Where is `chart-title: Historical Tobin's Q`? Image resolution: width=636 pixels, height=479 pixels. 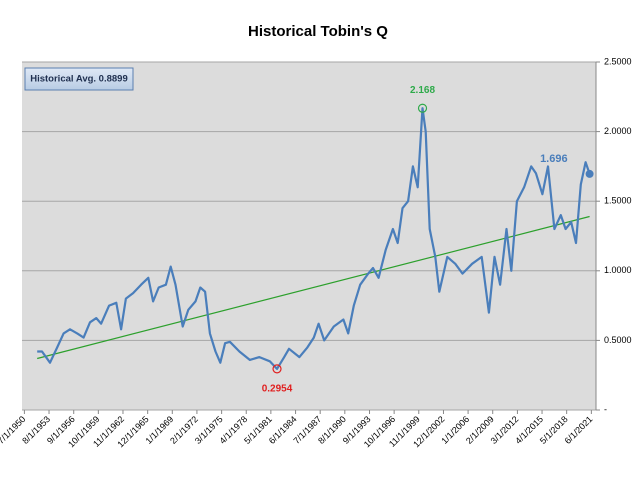
chart-title: Historical Tobin's Q is located at coordinates (318, 31).